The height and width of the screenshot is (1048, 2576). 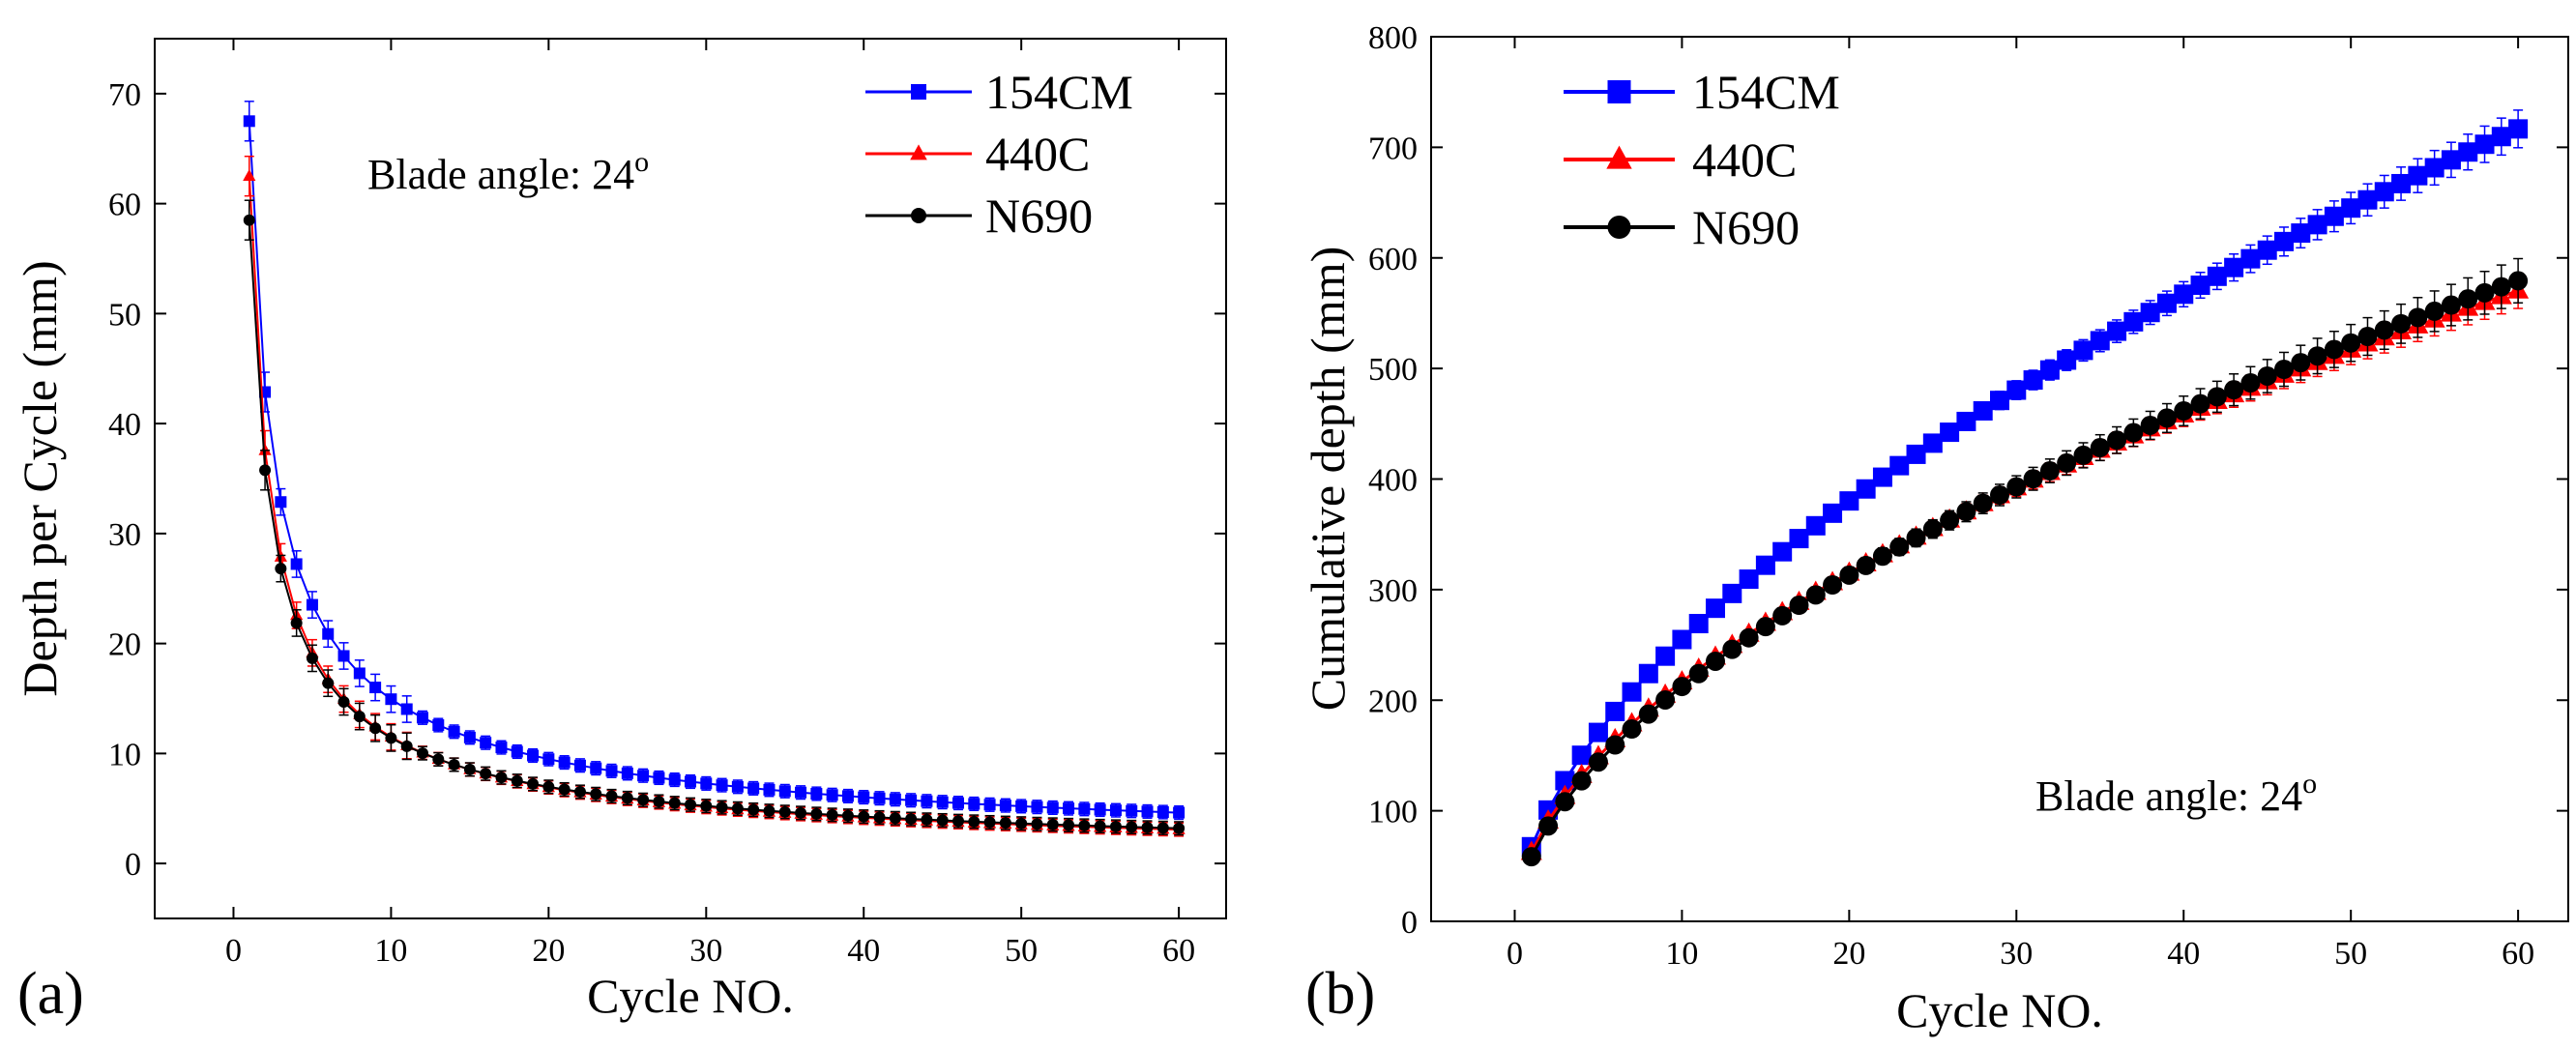 I want to click on panel-a-legend-label: 154CM, so click(x=1059, y=92).